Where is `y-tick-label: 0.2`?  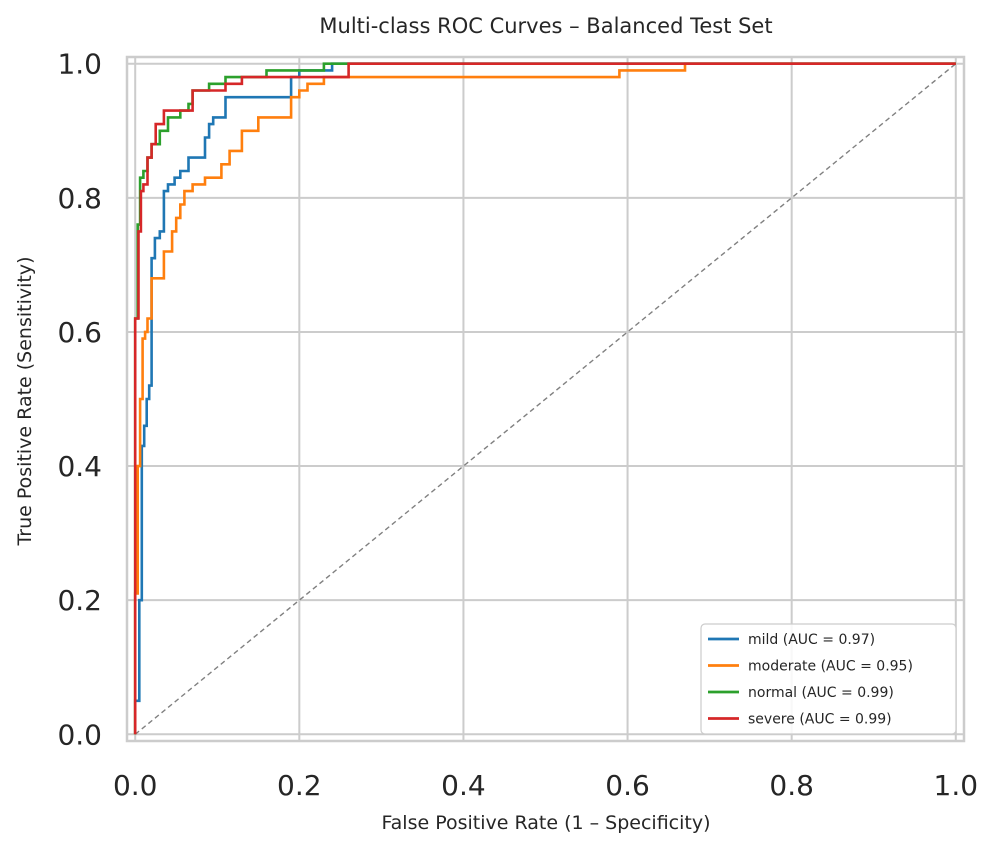
y-tick-label: 0.2 is located at coordinates (79, 600).